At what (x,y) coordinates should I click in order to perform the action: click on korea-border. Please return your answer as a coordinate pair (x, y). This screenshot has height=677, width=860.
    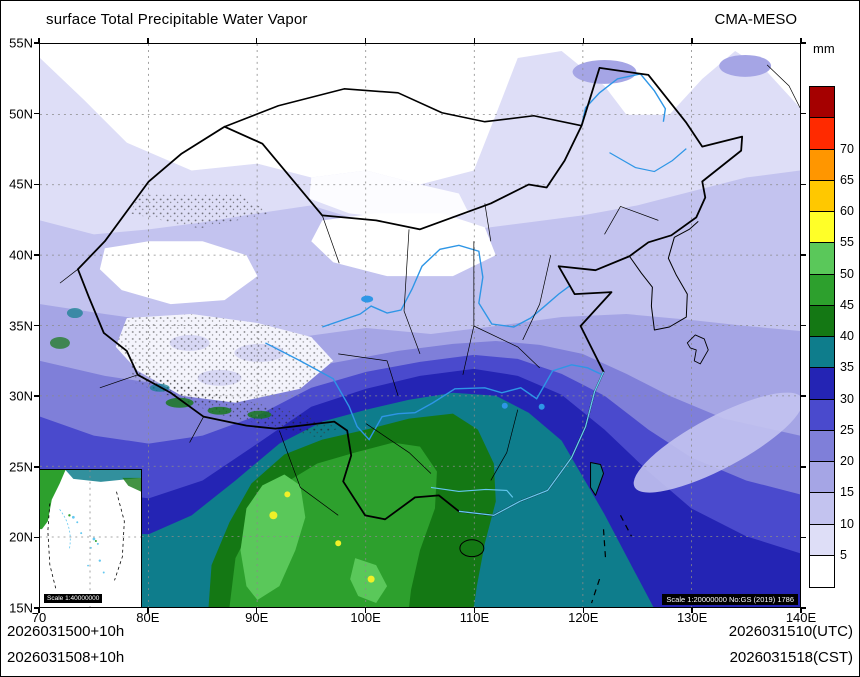
    Looking at the image, I should click on (664, 275).